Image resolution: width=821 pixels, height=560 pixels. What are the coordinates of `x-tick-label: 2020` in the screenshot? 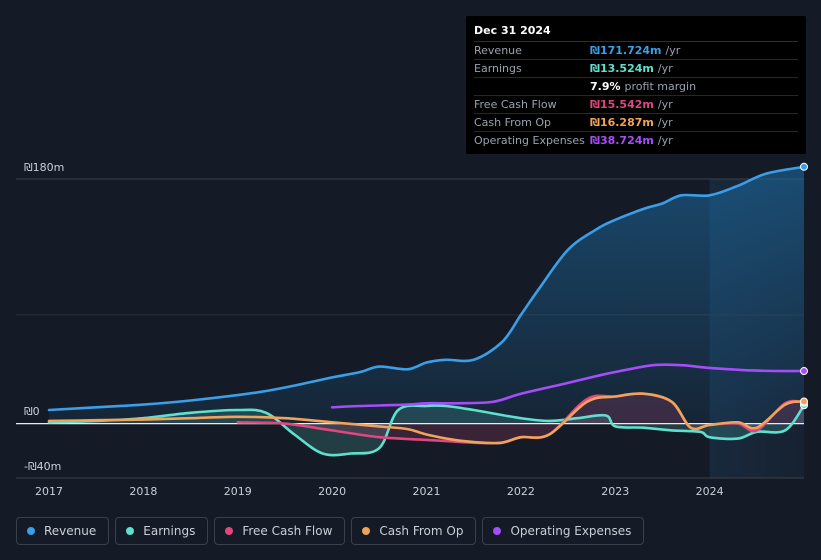 It's located at (332, 491).